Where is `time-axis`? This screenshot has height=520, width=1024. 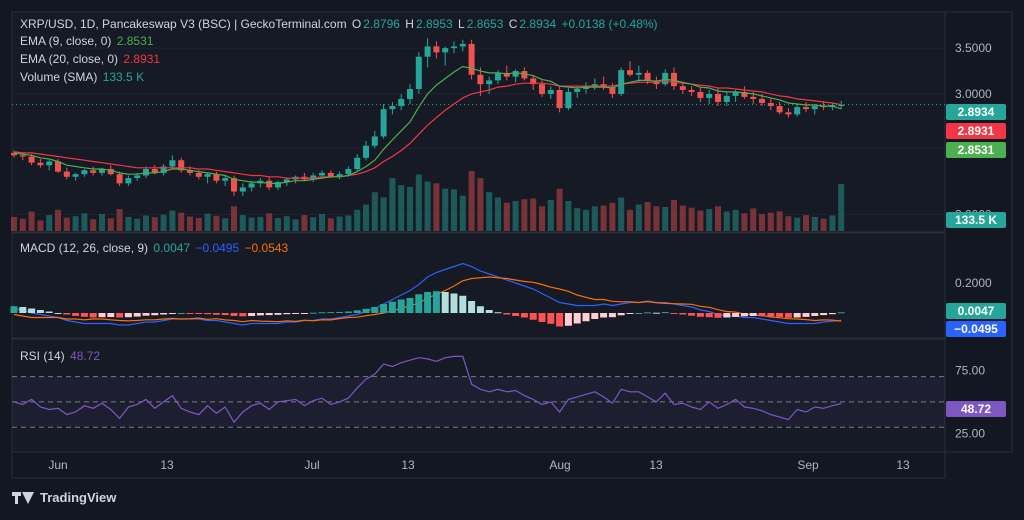 time-axis is located at coordinates (478, 465).